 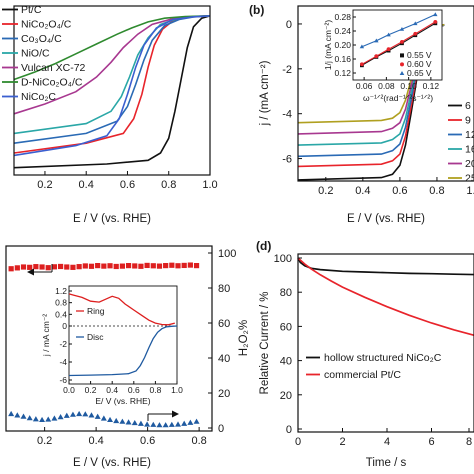 I want to click on panel-b-xtick-label: 1.0, so click(x=470, y=191).